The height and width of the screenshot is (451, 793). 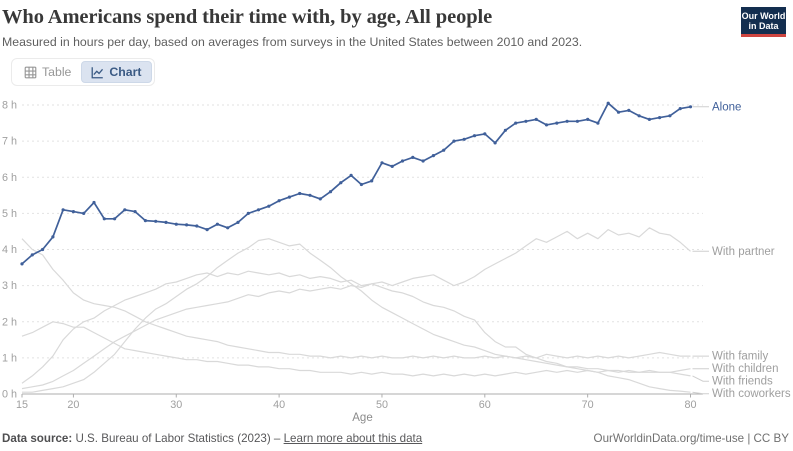 I want to click on chart-tab-button: Chart, so click(x=116, y=72).